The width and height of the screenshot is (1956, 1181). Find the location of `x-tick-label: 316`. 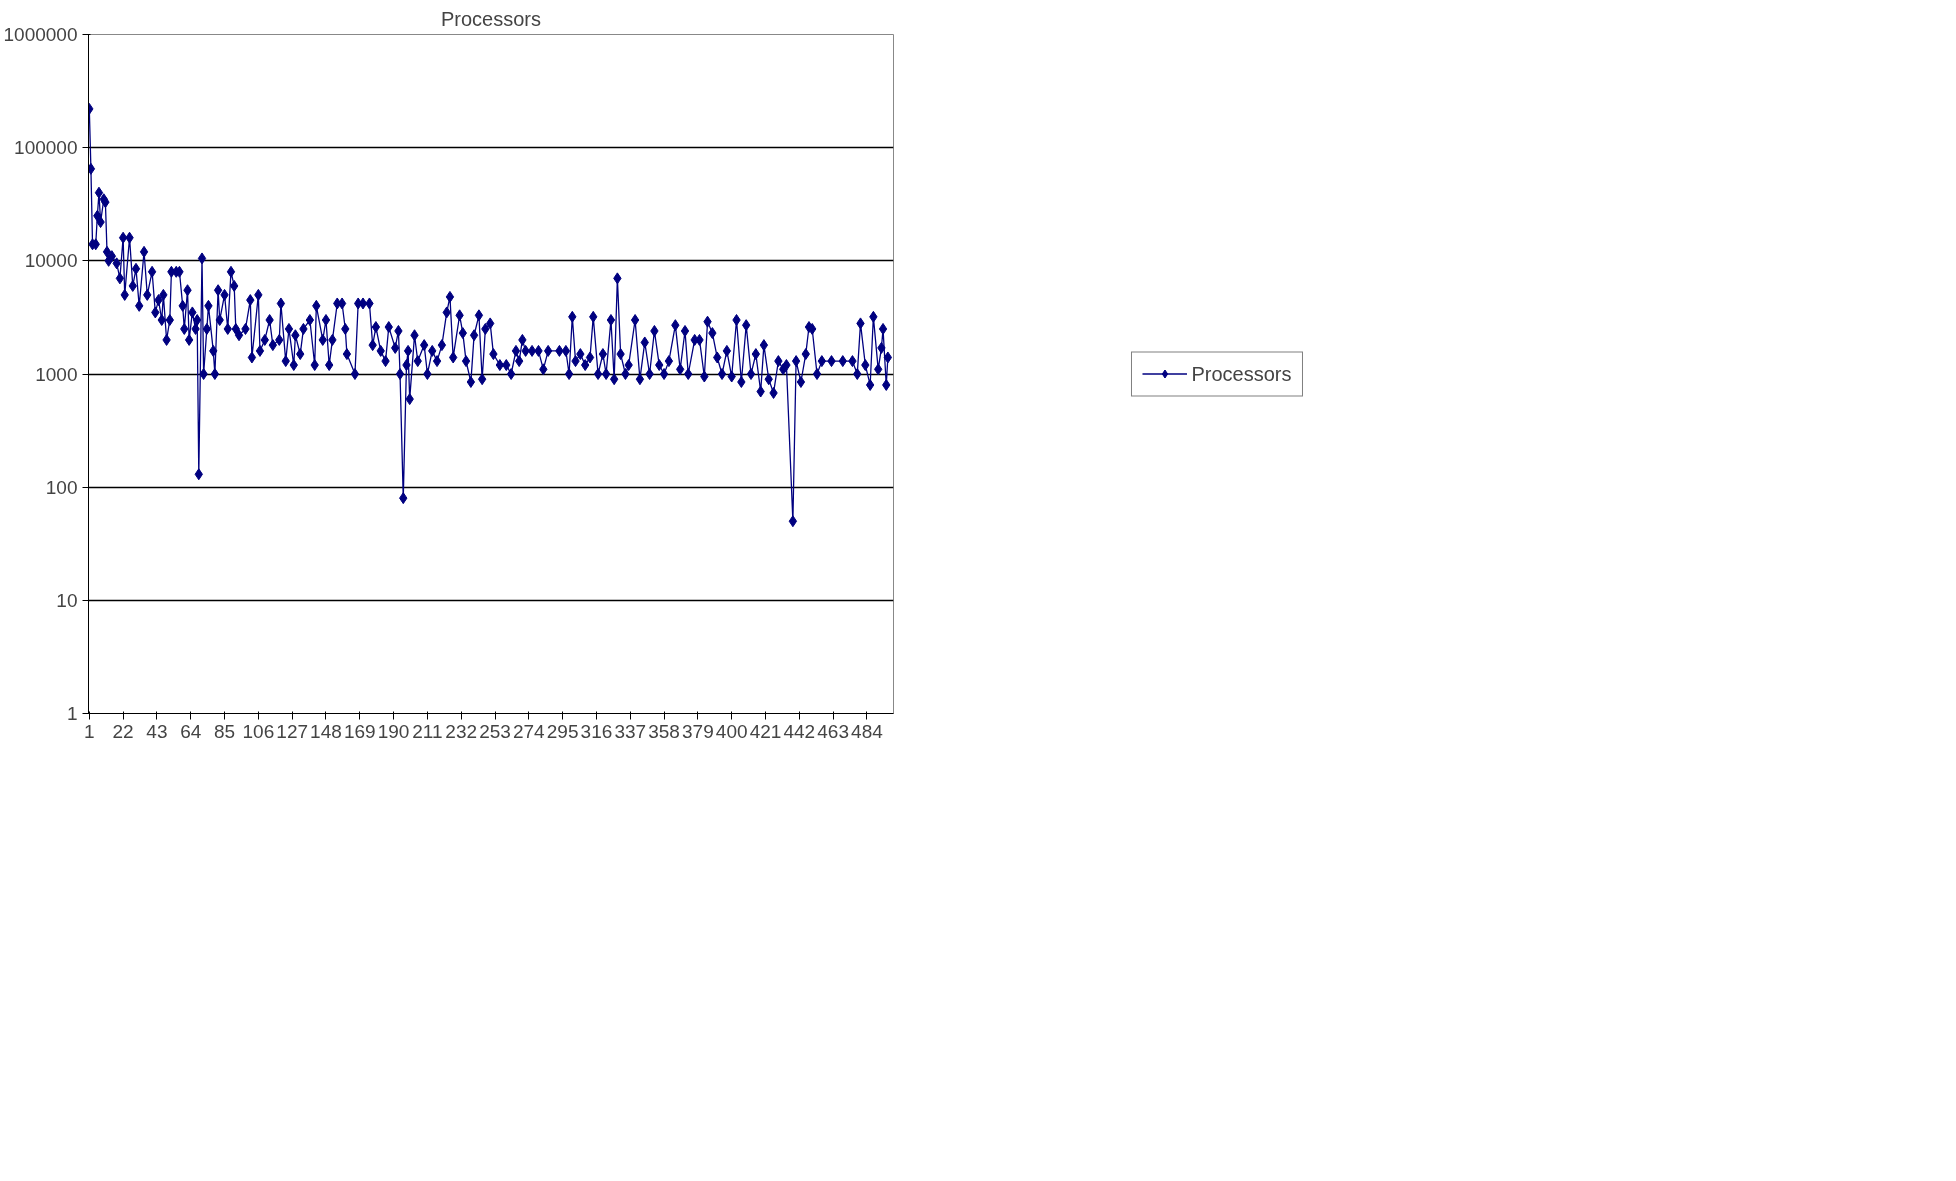

x-tick-label: 316 is located at coordinates (596, 731).